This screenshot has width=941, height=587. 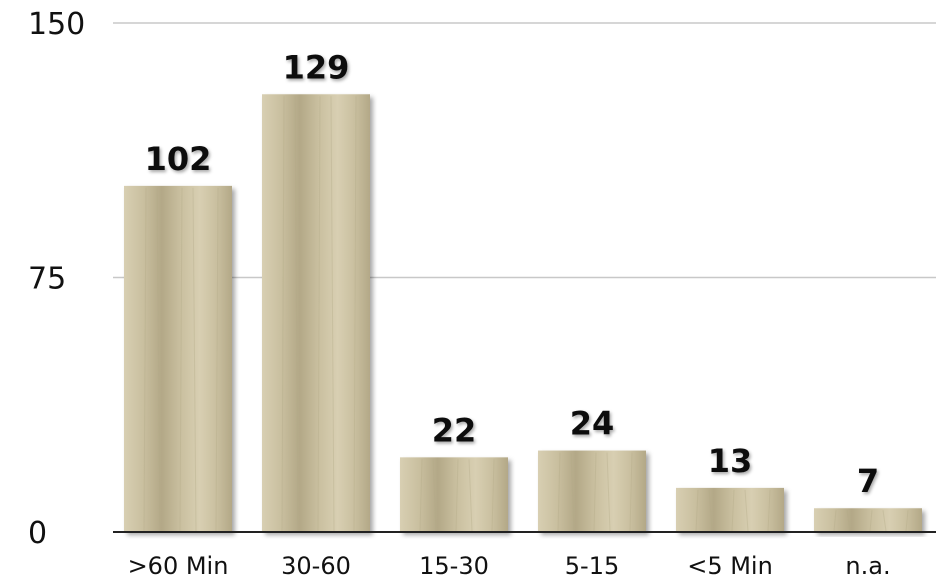 What do you see at coordinates (592, 424) in the screenshot?
I see `data-label: 24` at bounding box center [592, 424].